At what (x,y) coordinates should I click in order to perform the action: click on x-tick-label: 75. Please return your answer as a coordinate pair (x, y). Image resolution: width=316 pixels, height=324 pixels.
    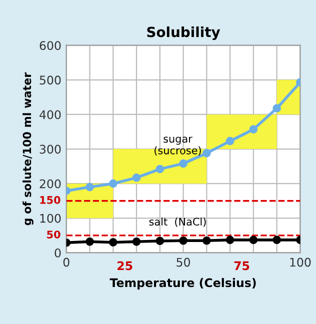
    Looking at the image, I should click on (242, 265).